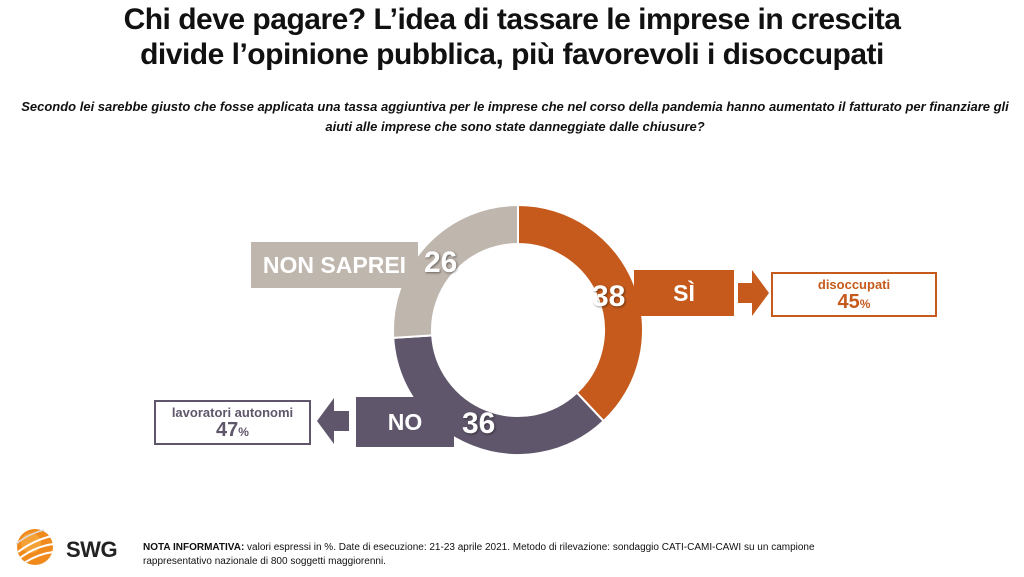  I want to click on callout-group-label: lavoratori autonomi, so click(232, 412).